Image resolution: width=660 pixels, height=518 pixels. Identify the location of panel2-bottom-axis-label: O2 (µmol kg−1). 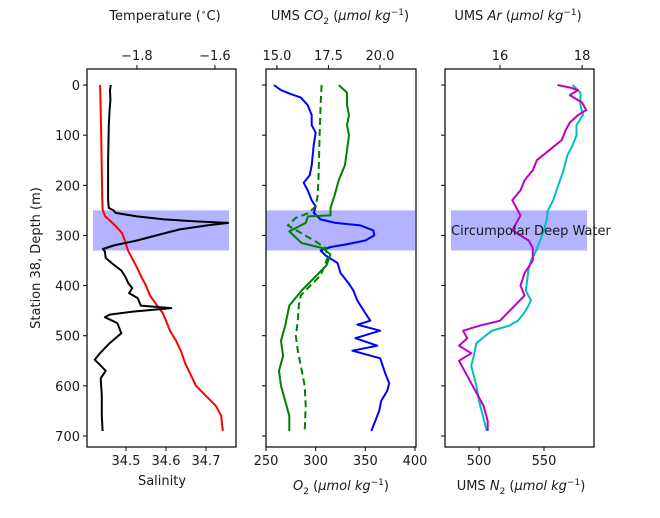
(341, 487).